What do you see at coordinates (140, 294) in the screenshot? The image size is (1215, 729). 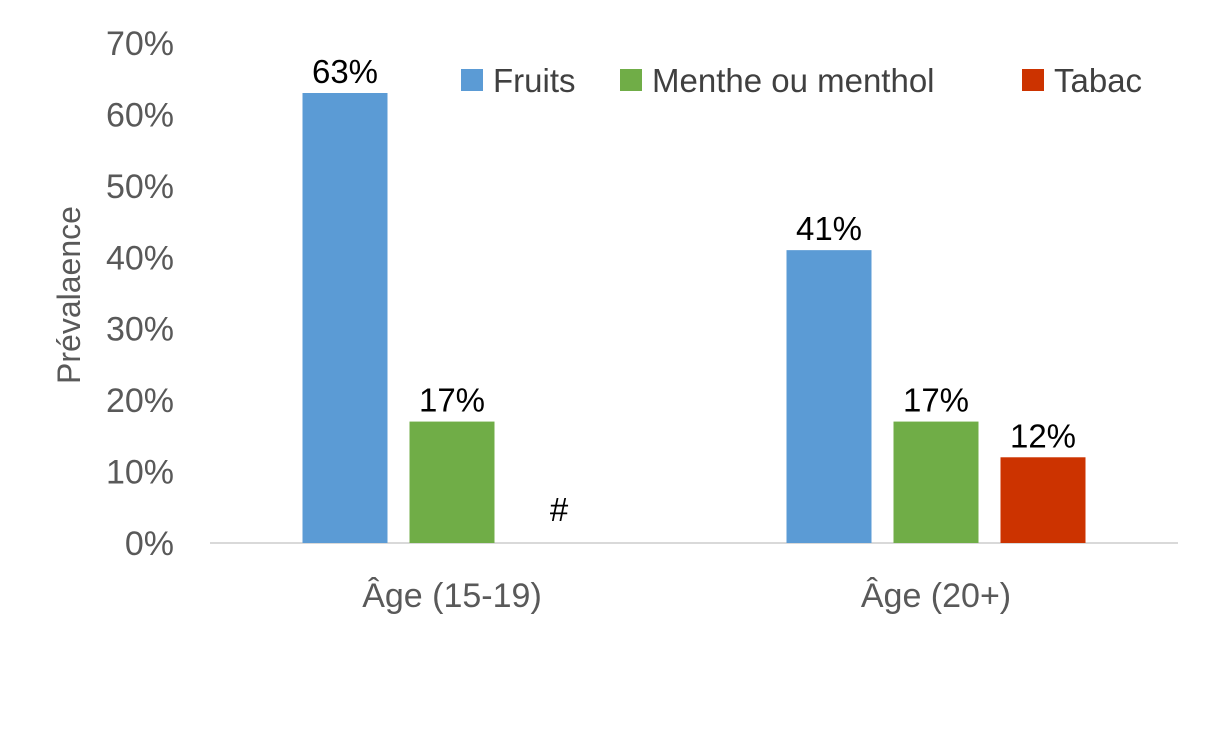 I see `y-axis-ticks: 0% 10% 20% 30% 40% 50% 60% 70%` at bounding box center [140, 294].